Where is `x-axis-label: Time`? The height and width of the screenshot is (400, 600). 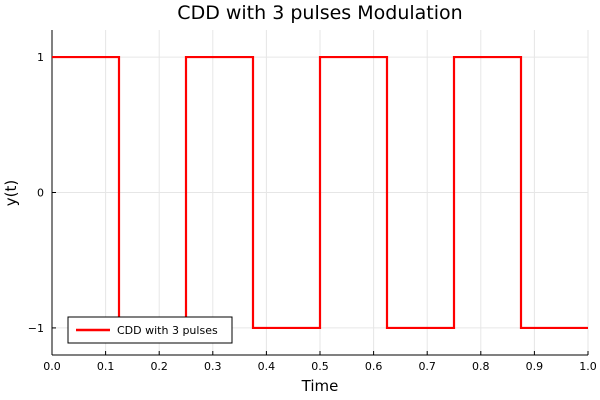 x-axis-label: Time is located at coordinates (320, 386).